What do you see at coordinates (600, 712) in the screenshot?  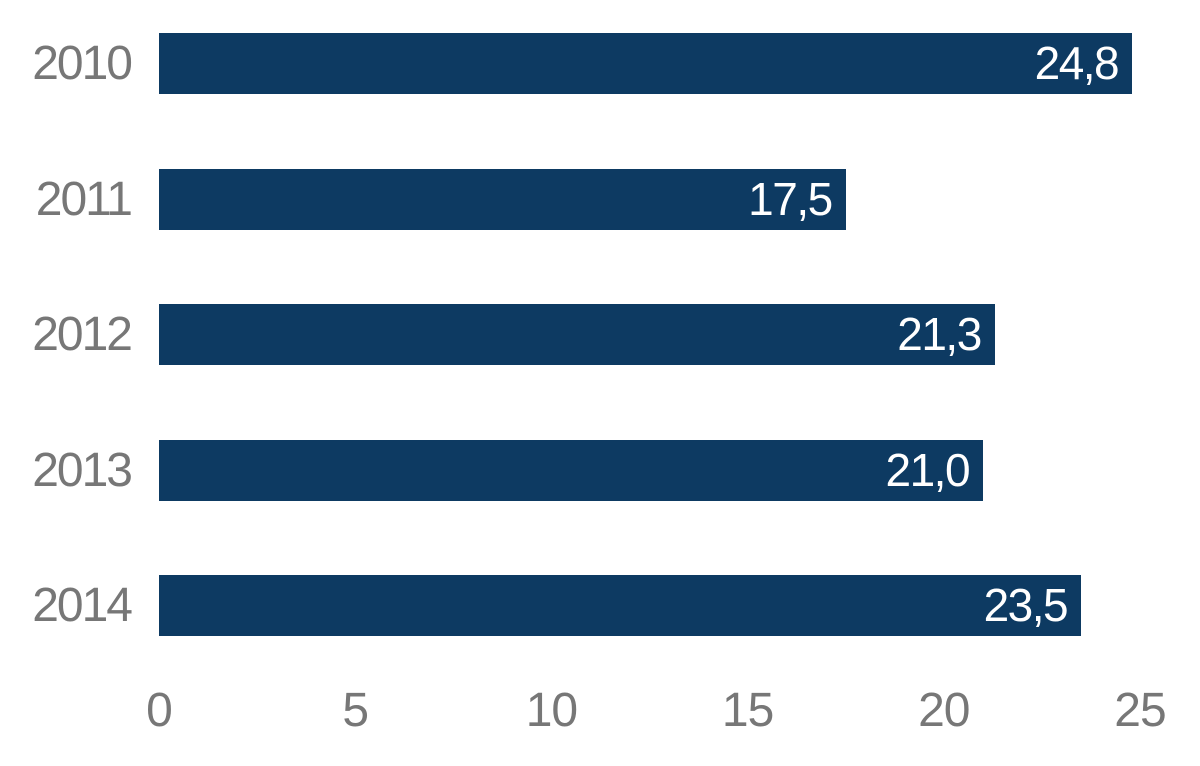 I see `x-axis: 0 5 10 15 20 25` at bounding box center [600, 712].